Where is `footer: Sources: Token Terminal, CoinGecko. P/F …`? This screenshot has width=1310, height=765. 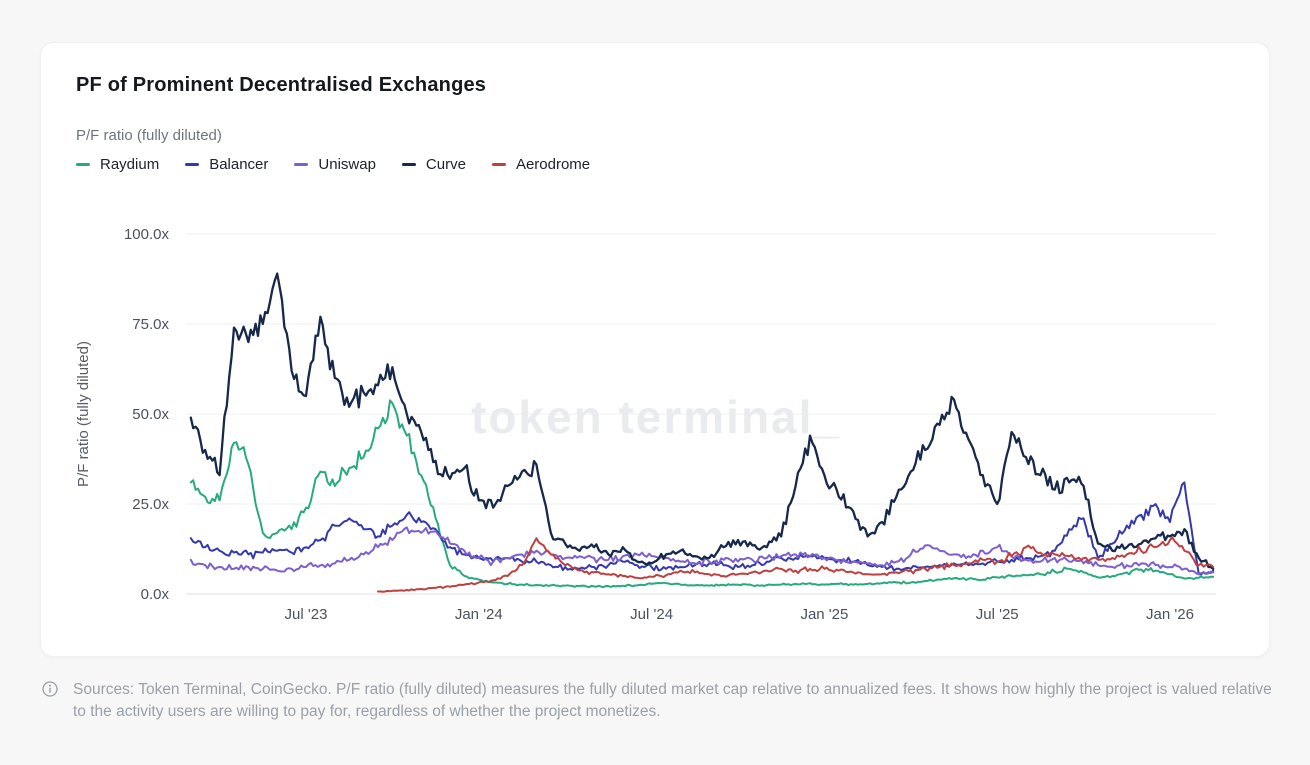 footer: Sources: Token Terminal, CoinGecko. P/F … is located at coordinates (658, 701).